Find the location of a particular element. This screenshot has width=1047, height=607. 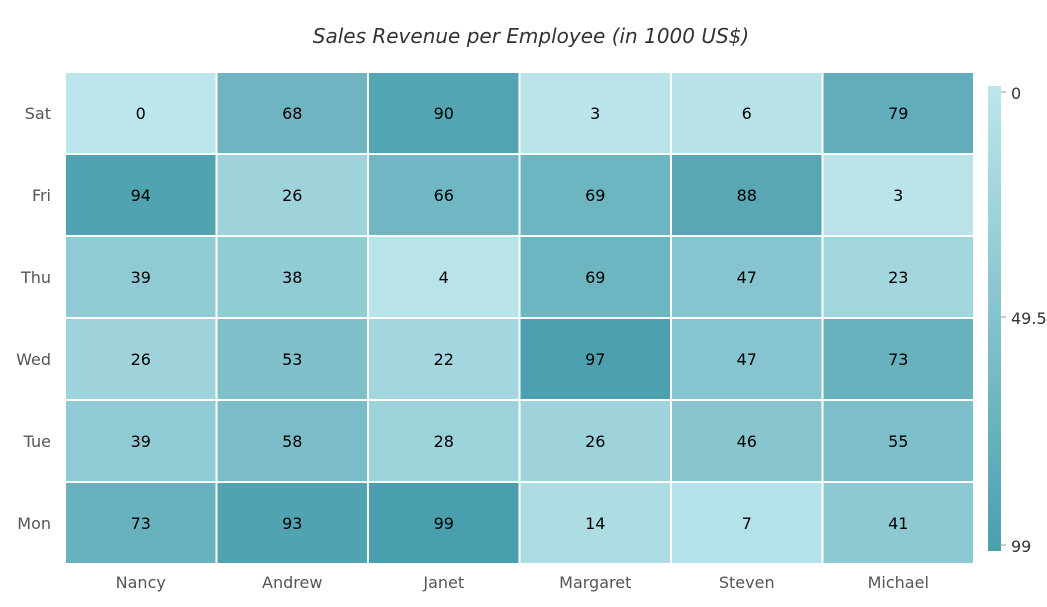

heatmap-value-label-tue-andrew: 58 is located at coordinates (292, 441).